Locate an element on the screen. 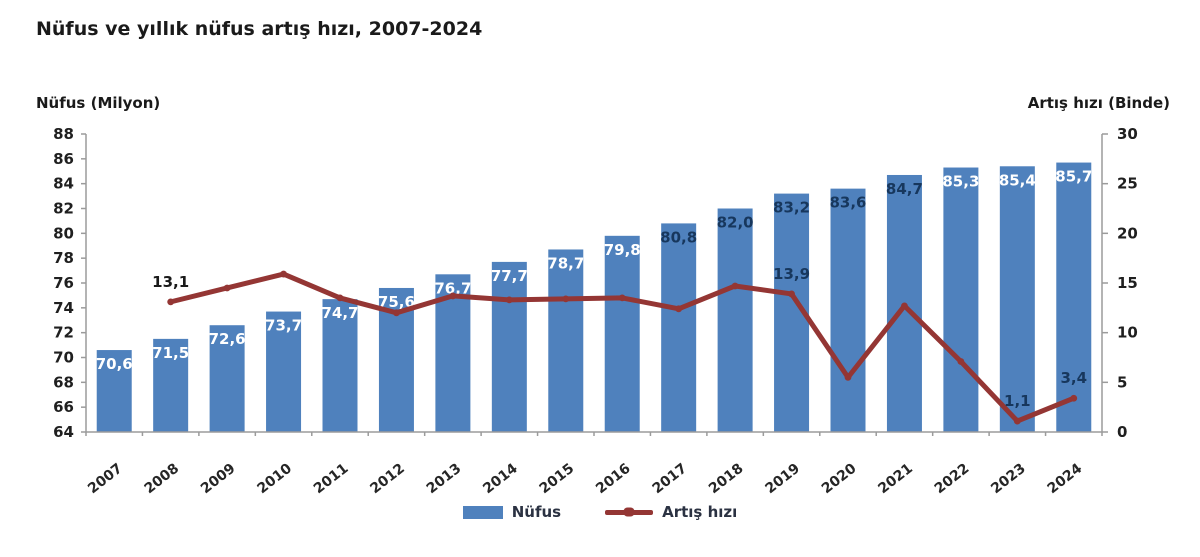  x-axis-year-label: 2020 is located at coordinates (839, 478).